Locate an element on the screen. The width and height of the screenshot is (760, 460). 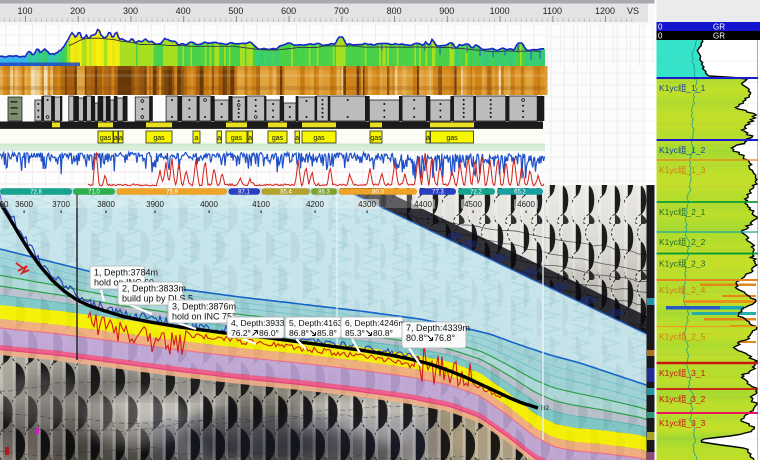
svg-text: 900 is located at coordinates (446, 11).